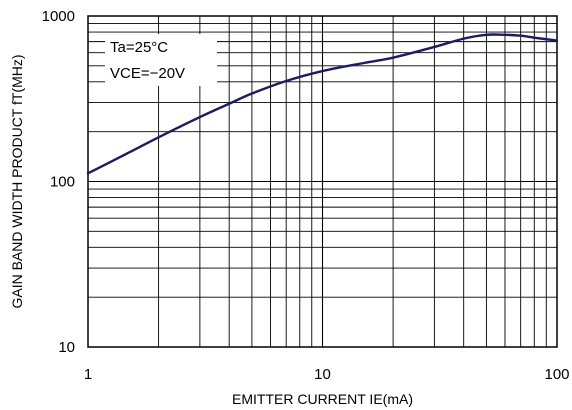 The height and width of the screenshot is (410, 572). I want to click on annotation-background, so click(161, 60).